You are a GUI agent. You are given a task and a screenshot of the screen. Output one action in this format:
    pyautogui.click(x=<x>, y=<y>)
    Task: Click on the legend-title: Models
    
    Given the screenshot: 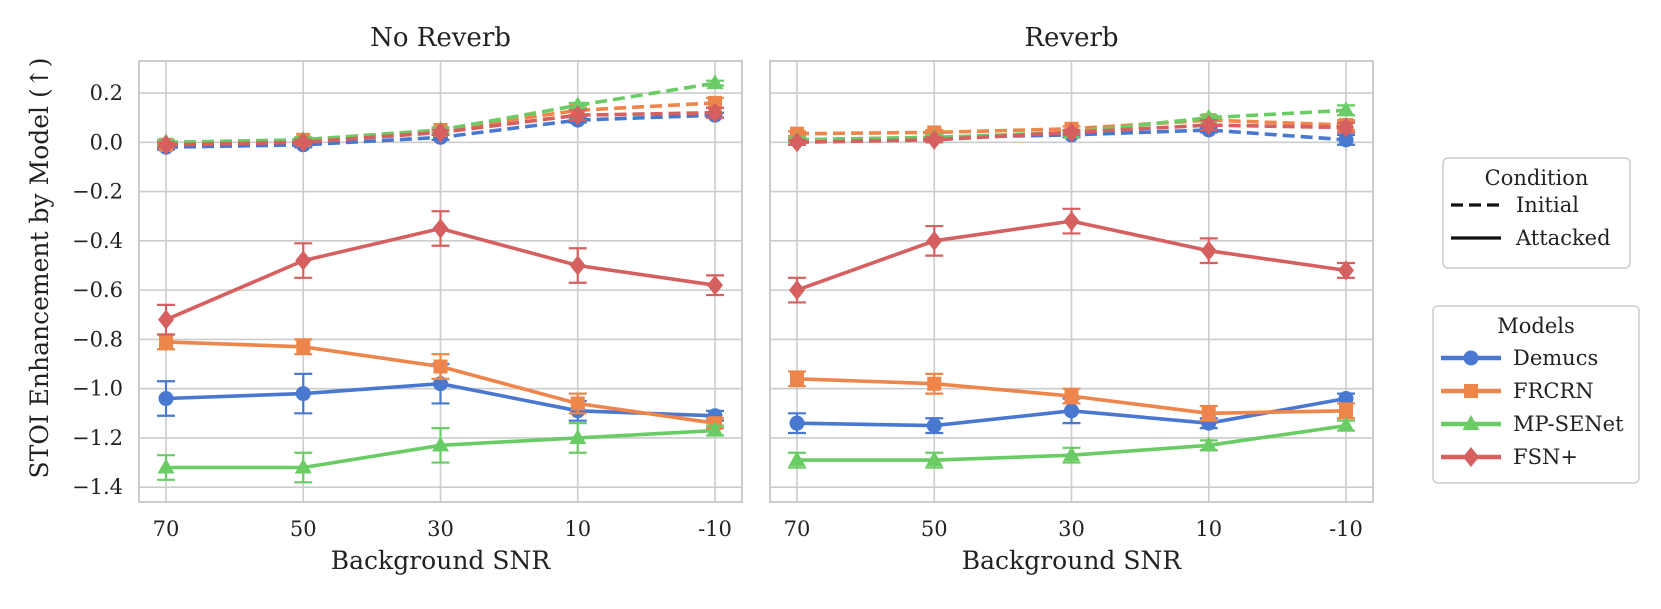 What is the action you would take?
    pyautogui.click(x=1536, y=326)
    